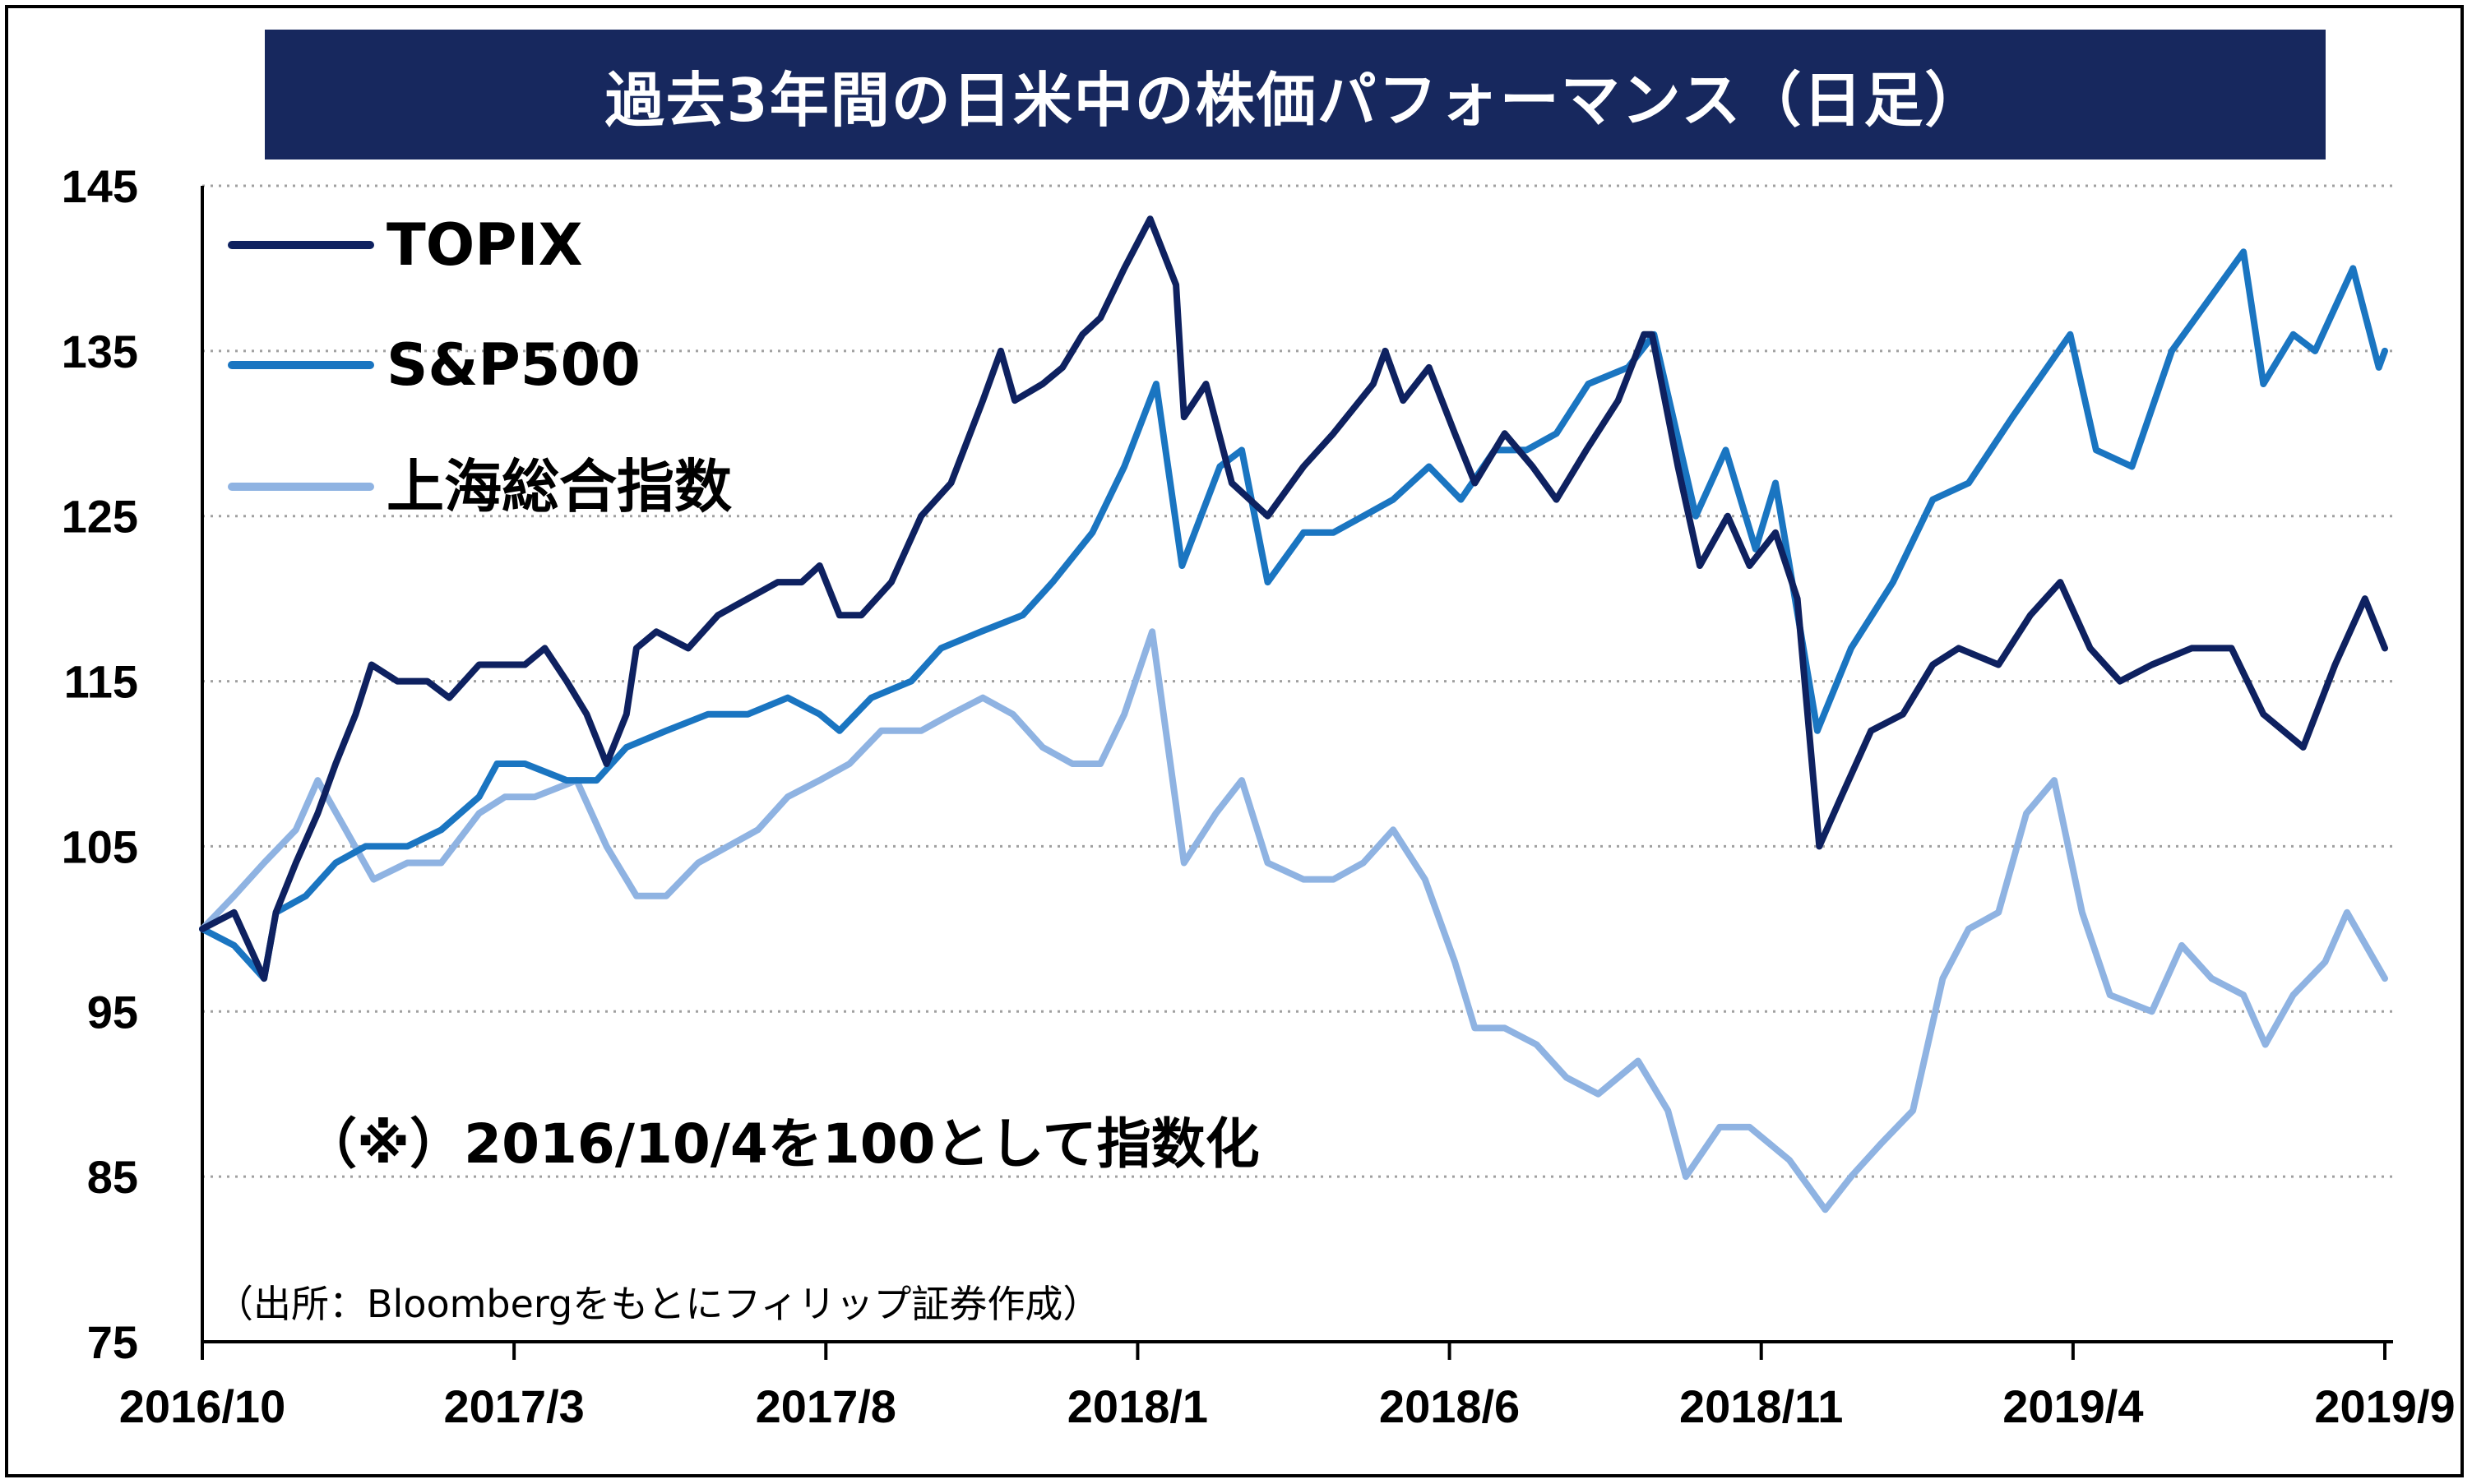 This screenshot has height=1484, width=2472. Describe the element at coordinates (514, 365) in the screenshot. I see `legend-label: S&P500` at that location.